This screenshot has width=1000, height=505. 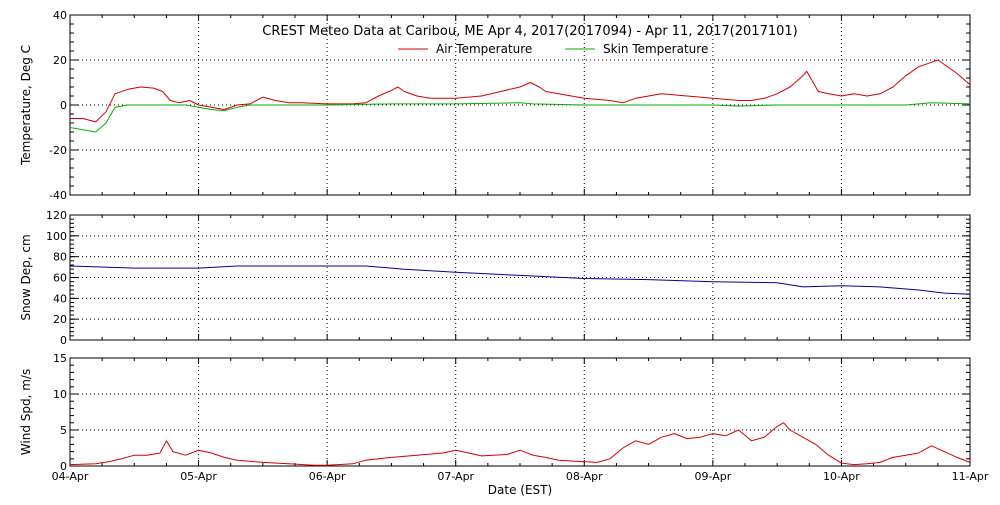 I want to click on y-tick-label: 5, so click(x=63, y=430).